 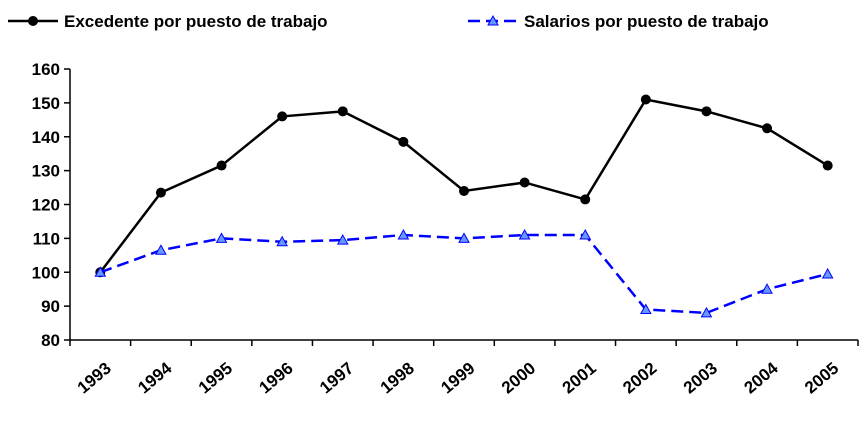 I want to click on y-tick-label: 120, so click(x=46, y=205).